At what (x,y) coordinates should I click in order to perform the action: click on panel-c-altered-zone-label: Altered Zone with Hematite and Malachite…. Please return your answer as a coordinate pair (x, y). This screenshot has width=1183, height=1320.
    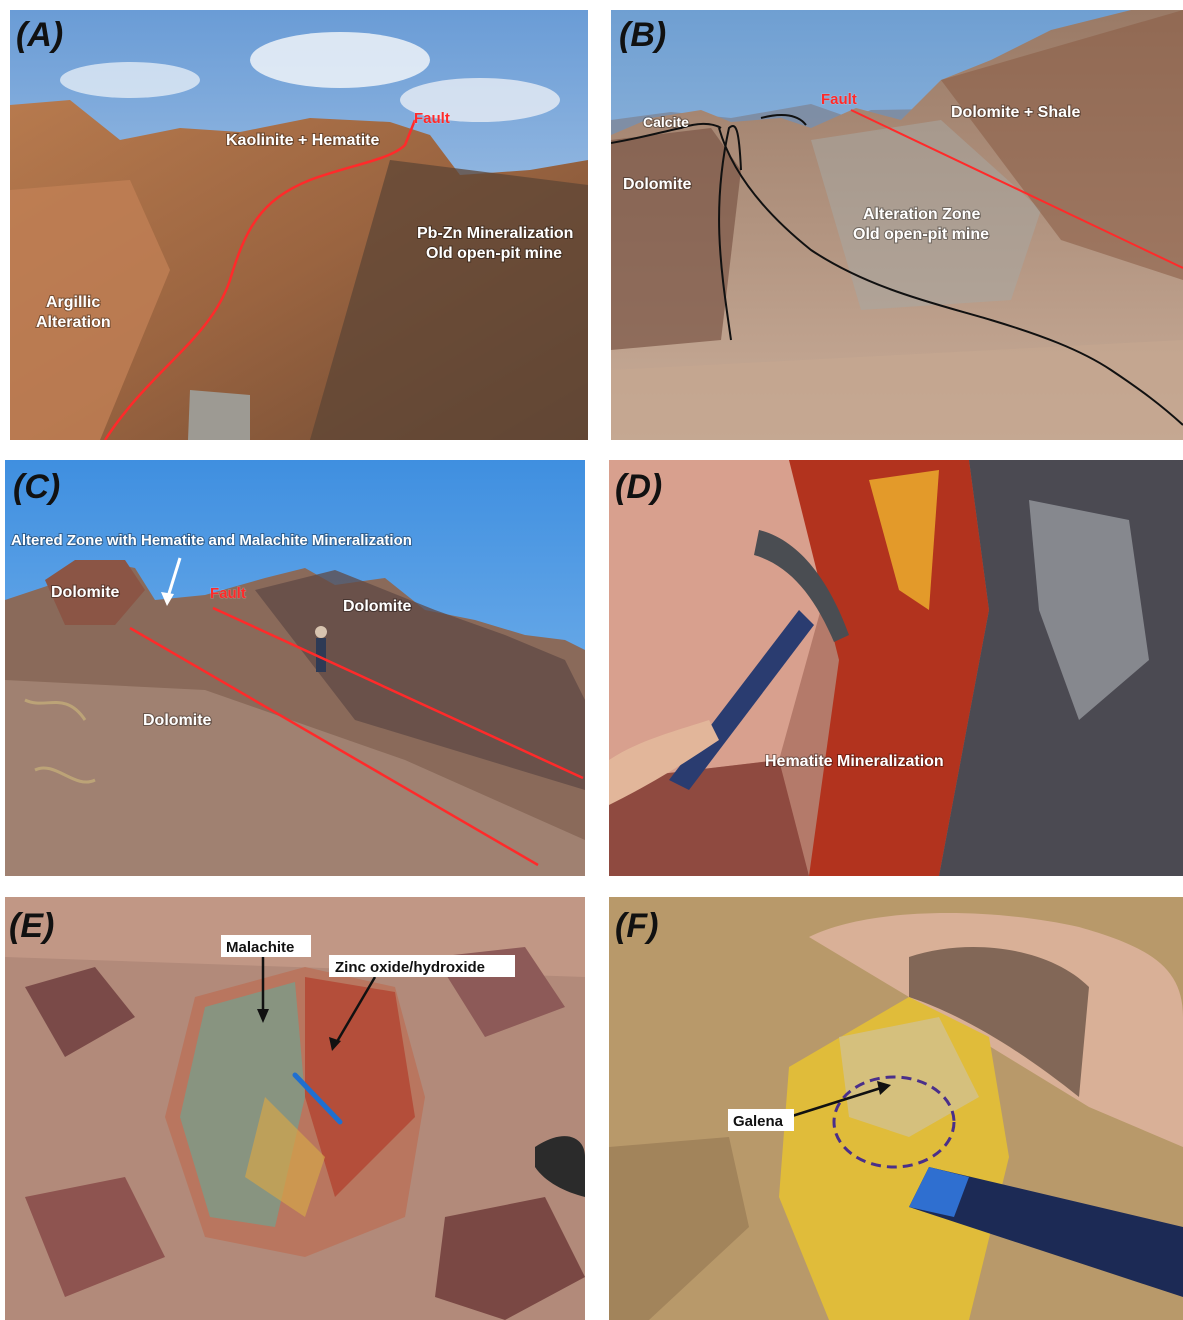
    Looking at the image, I should click on (211, 540).